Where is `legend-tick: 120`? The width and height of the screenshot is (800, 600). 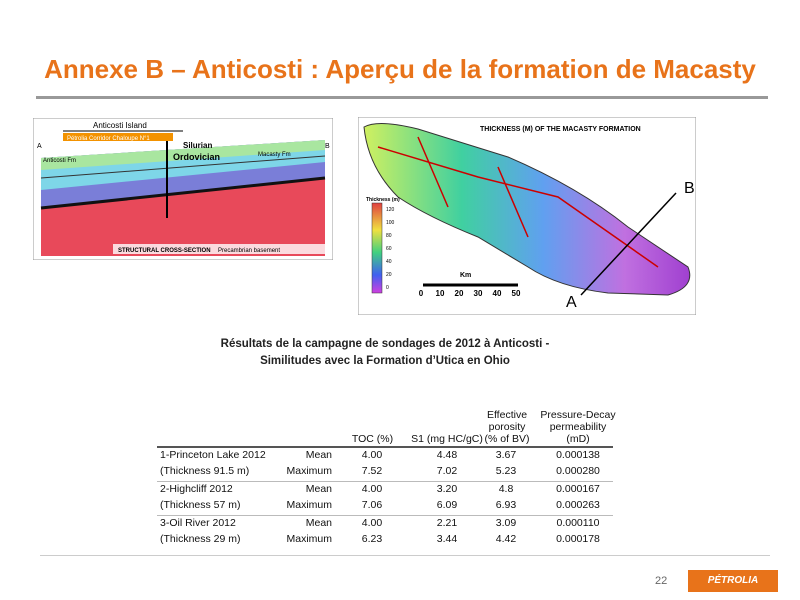
legend-tick: 120 is located at coordinates (390, 210).